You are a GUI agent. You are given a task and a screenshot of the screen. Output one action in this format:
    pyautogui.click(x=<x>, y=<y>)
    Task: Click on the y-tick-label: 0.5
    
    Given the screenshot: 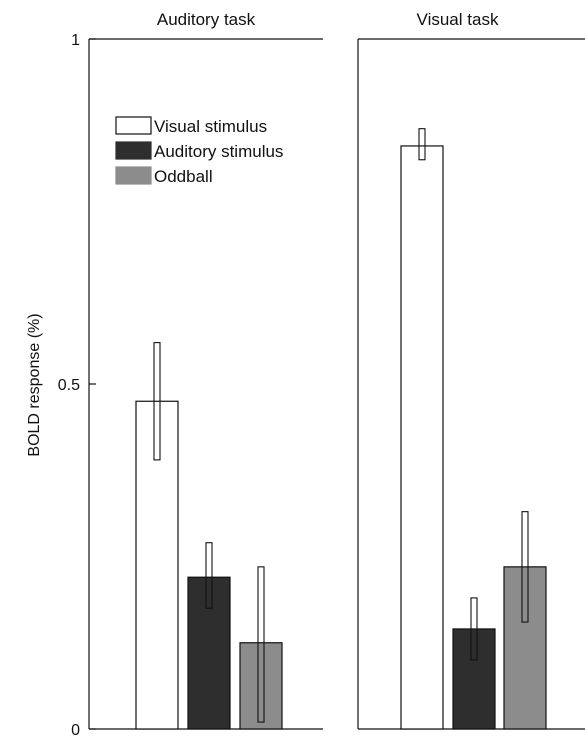 What is the action you would take?
    pyautogui.click(x=69, y=385)
    